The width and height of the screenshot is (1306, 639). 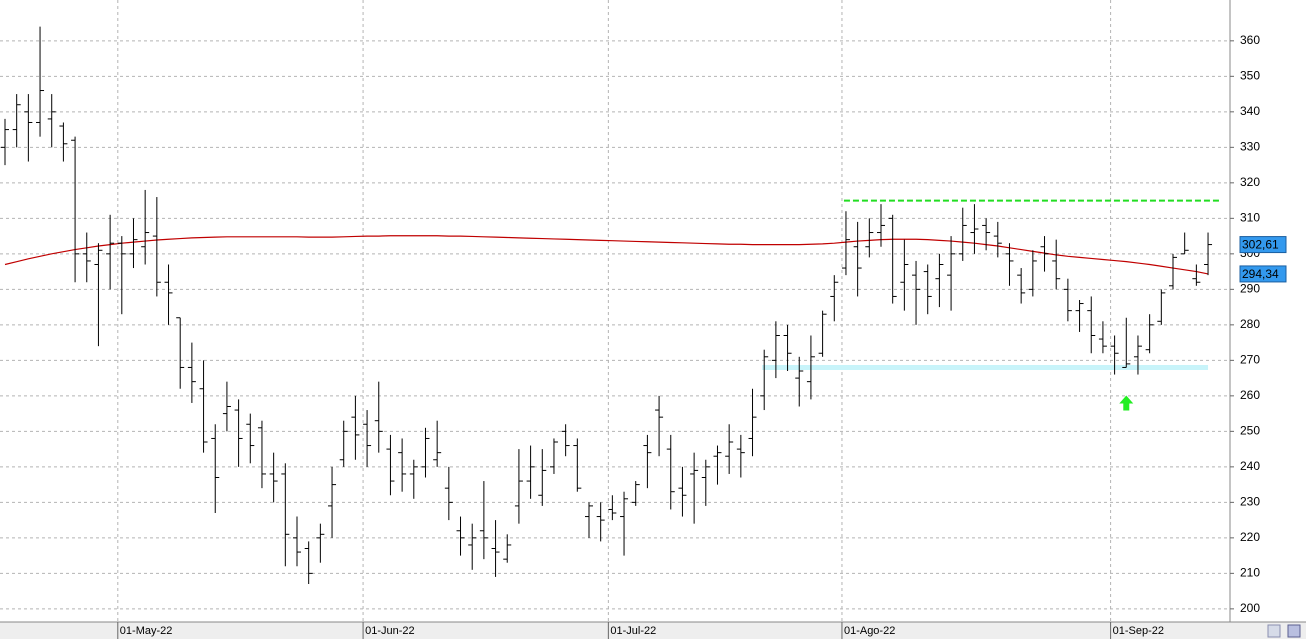 I want to click on y-tick-label: 270, so click(x=1250, y=360).